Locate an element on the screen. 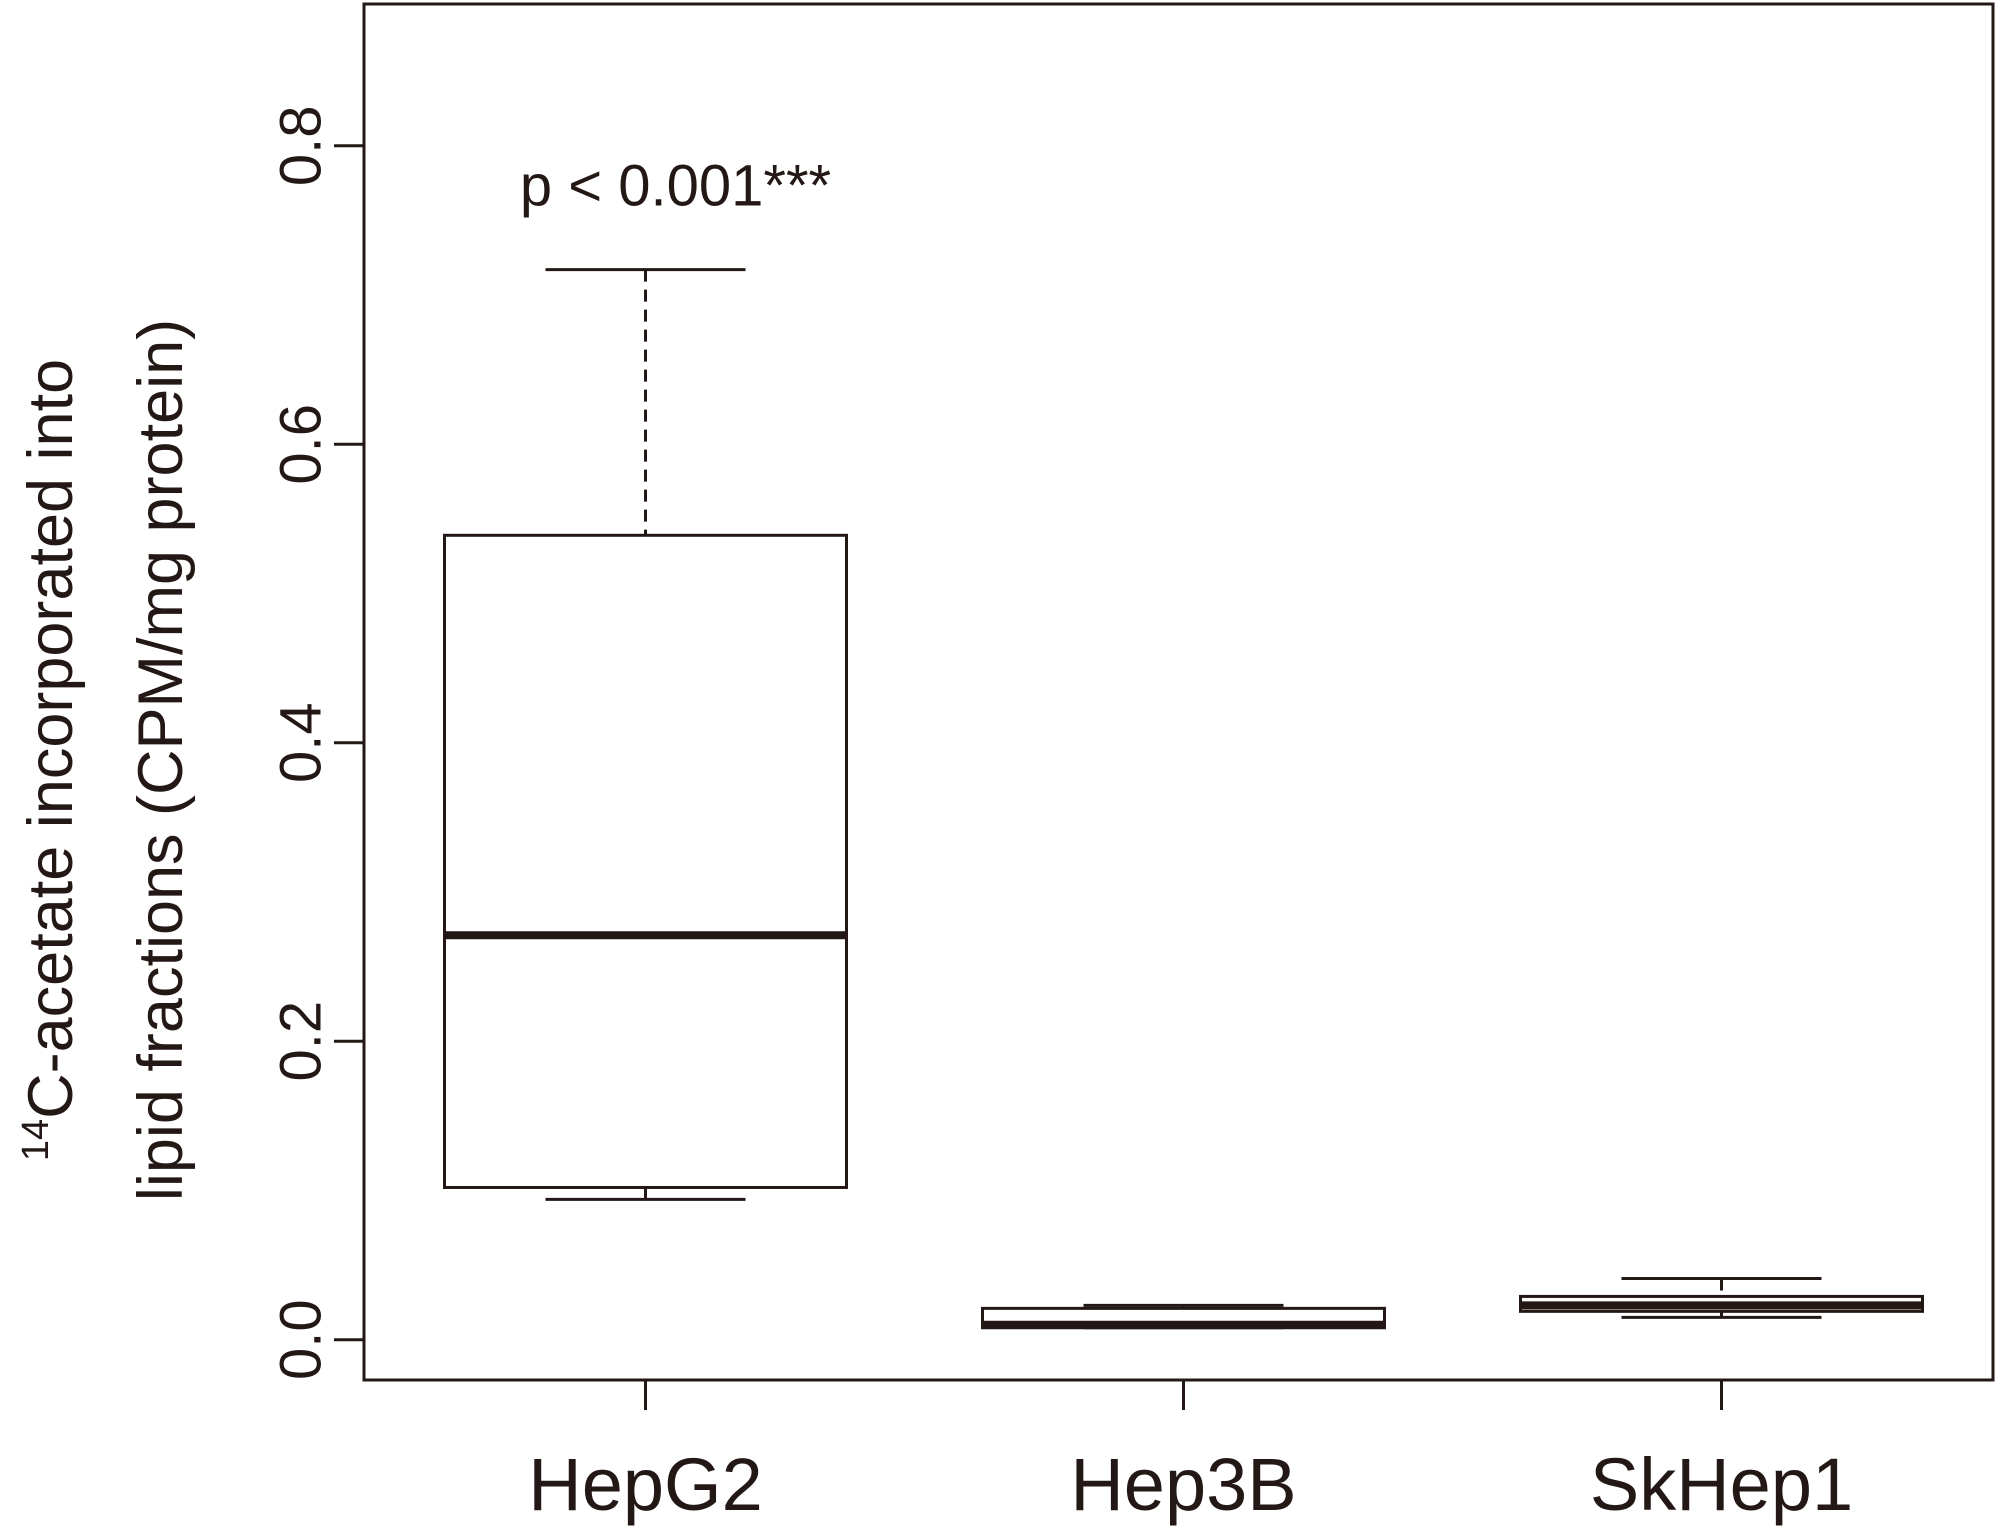 The width and height of the screenshot is (1995, 1527). box-Hep3B is located at coordinates (1183, 1316).